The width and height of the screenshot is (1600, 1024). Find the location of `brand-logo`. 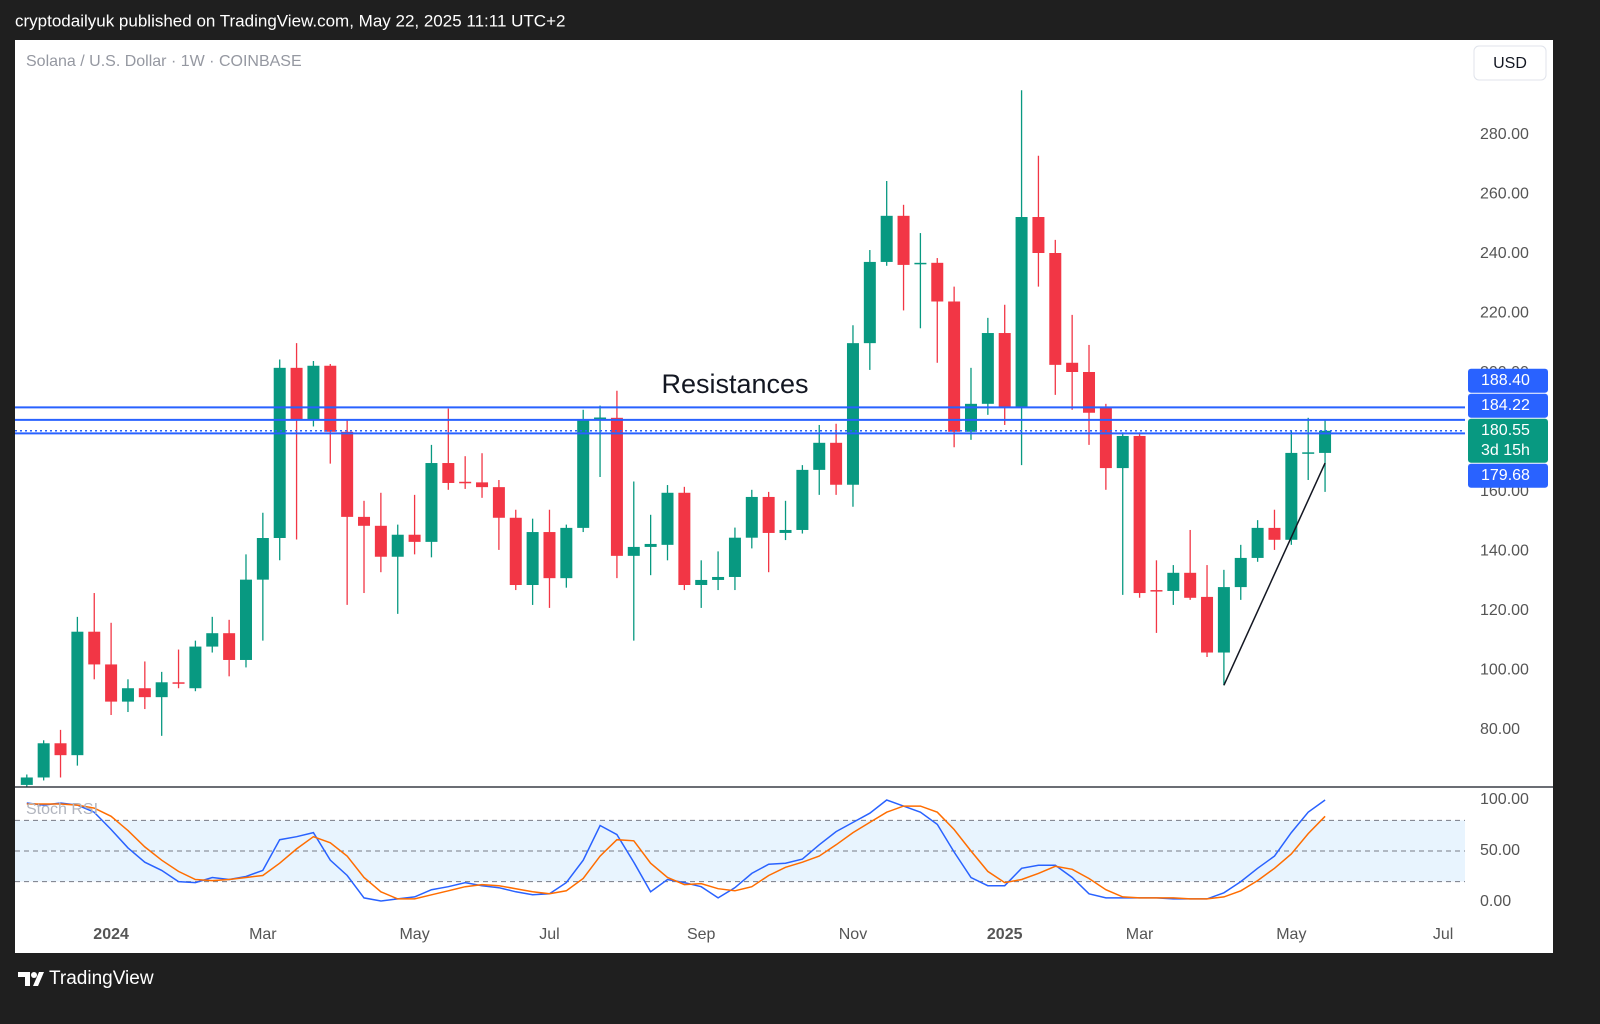

brand-logo is located at coordinates (31, 979).